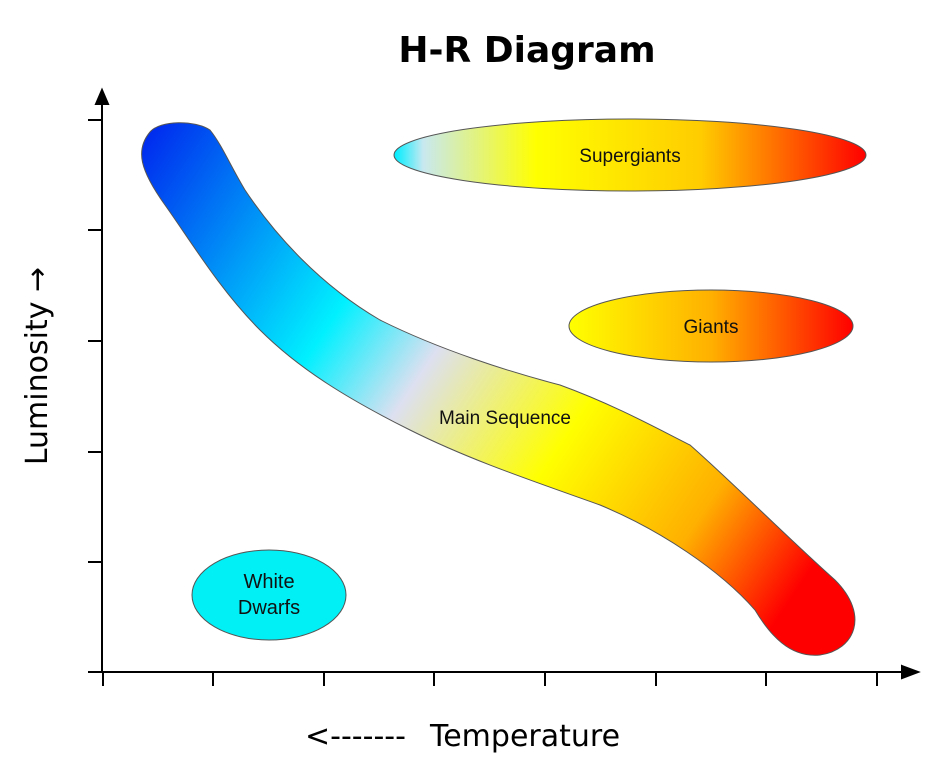  I want to click on supergiants-region, so click(630, 155).